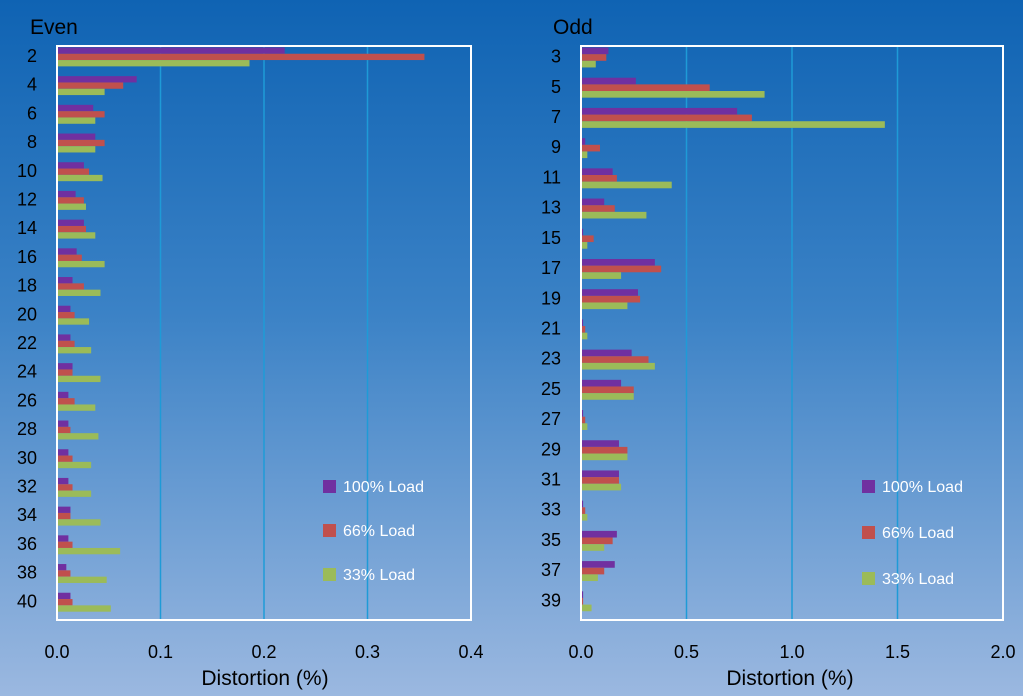 Image resolution: width=1023 pixels, height=696 pixels. Describe the element at coordinates (64, 596) in the screenshot. I see `even-bar-40-100-load` at that location.